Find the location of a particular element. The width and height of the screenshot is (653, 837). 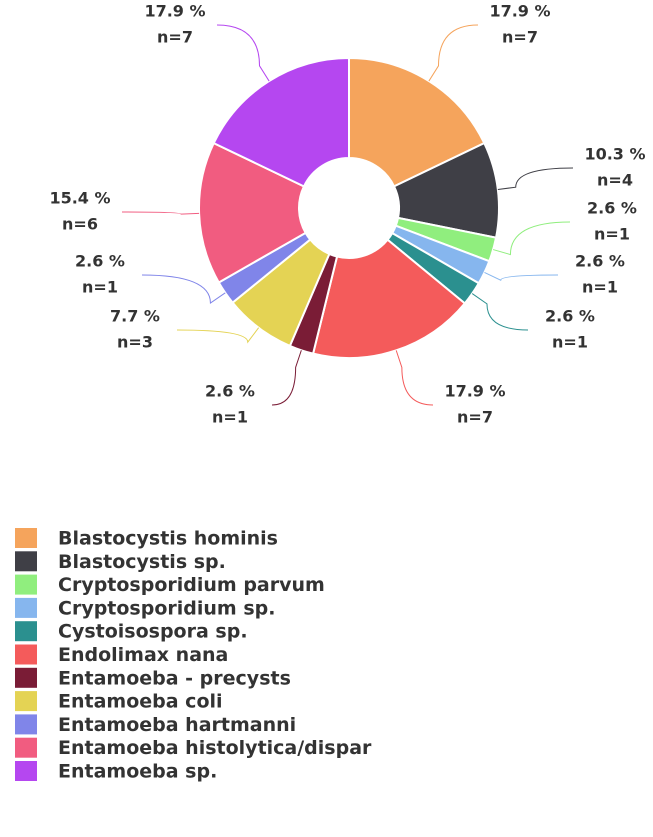

legend-label: Blastocystis hominis is located at coordinates (168, 539).